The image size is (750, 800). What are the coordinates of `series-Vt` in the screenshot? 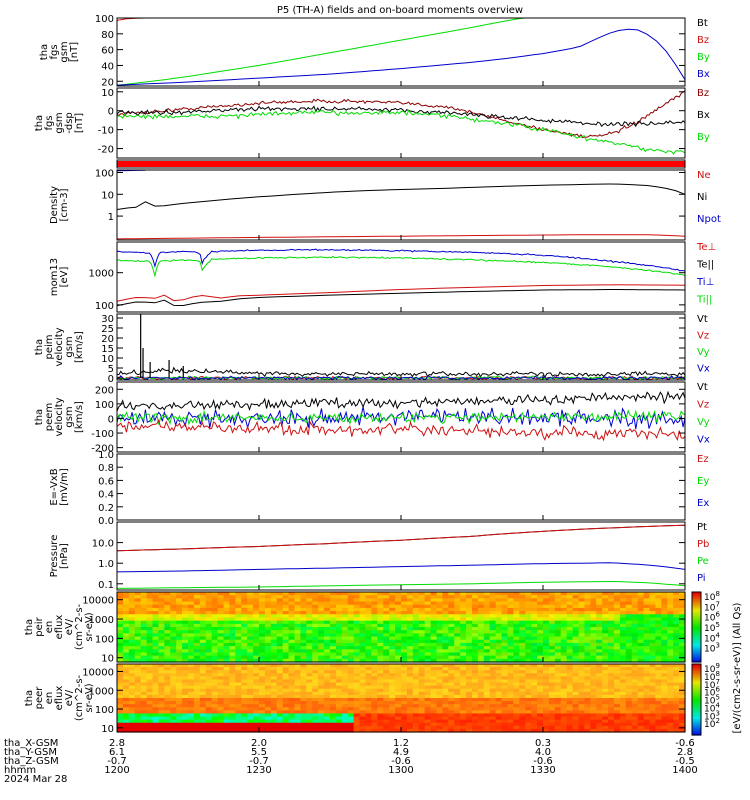 It's located at (401, 401).